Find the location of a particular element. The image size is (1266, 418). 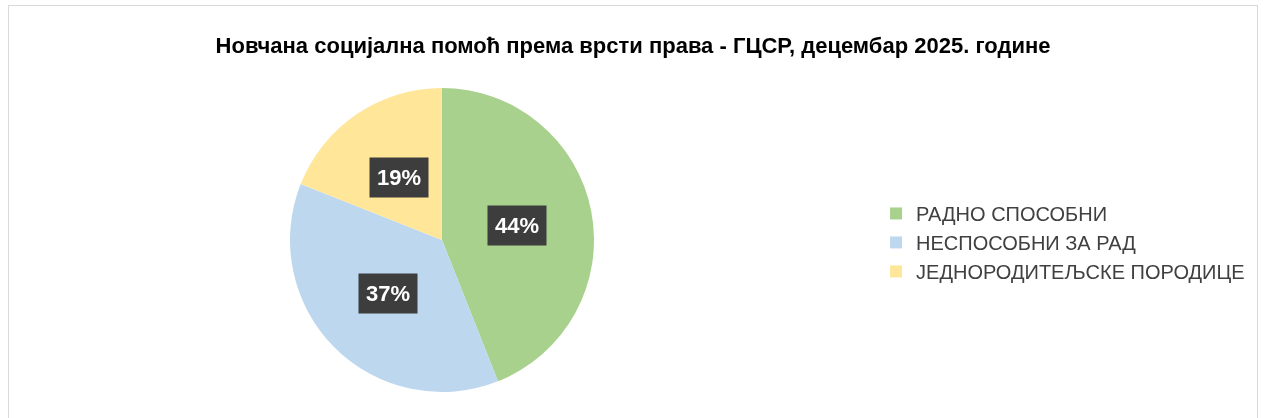

pie-slice is located at coordinates (518, 235).